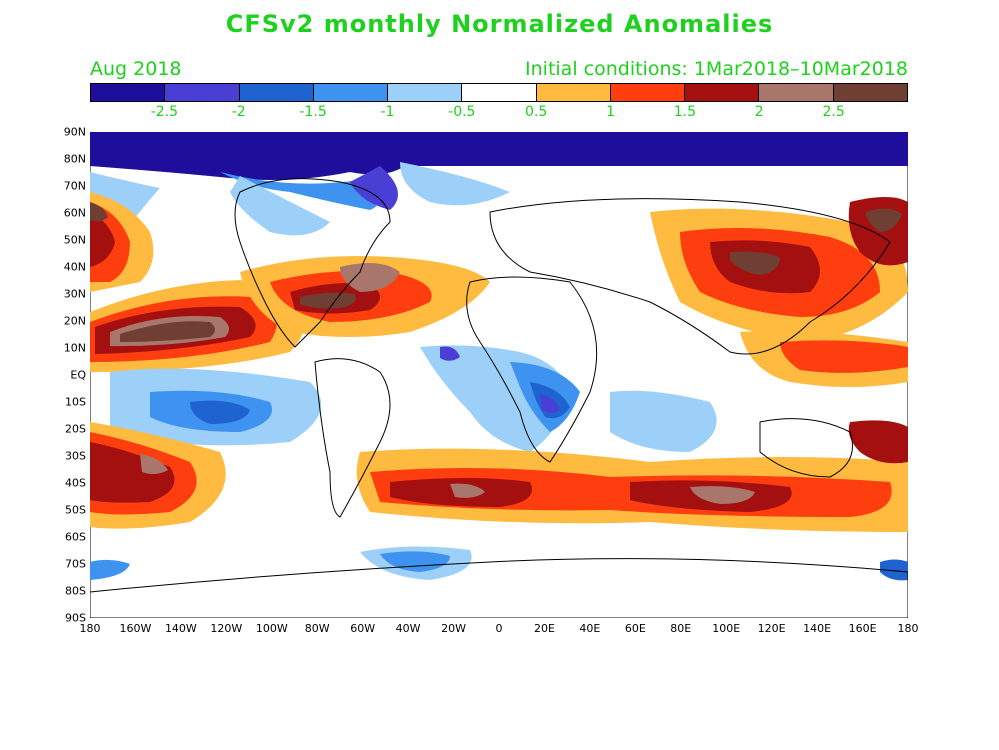  Describe the element at coordinates (74, 159) in the screenshot. I see `latitude-label: 80N` at that location.